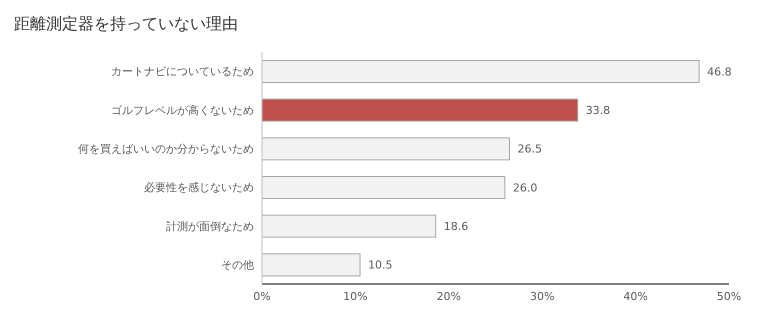 The image size is (767, 328). Describe the element at coordinates (598, 111) in the screenshot. I see `data-label: 33.8` at that location.